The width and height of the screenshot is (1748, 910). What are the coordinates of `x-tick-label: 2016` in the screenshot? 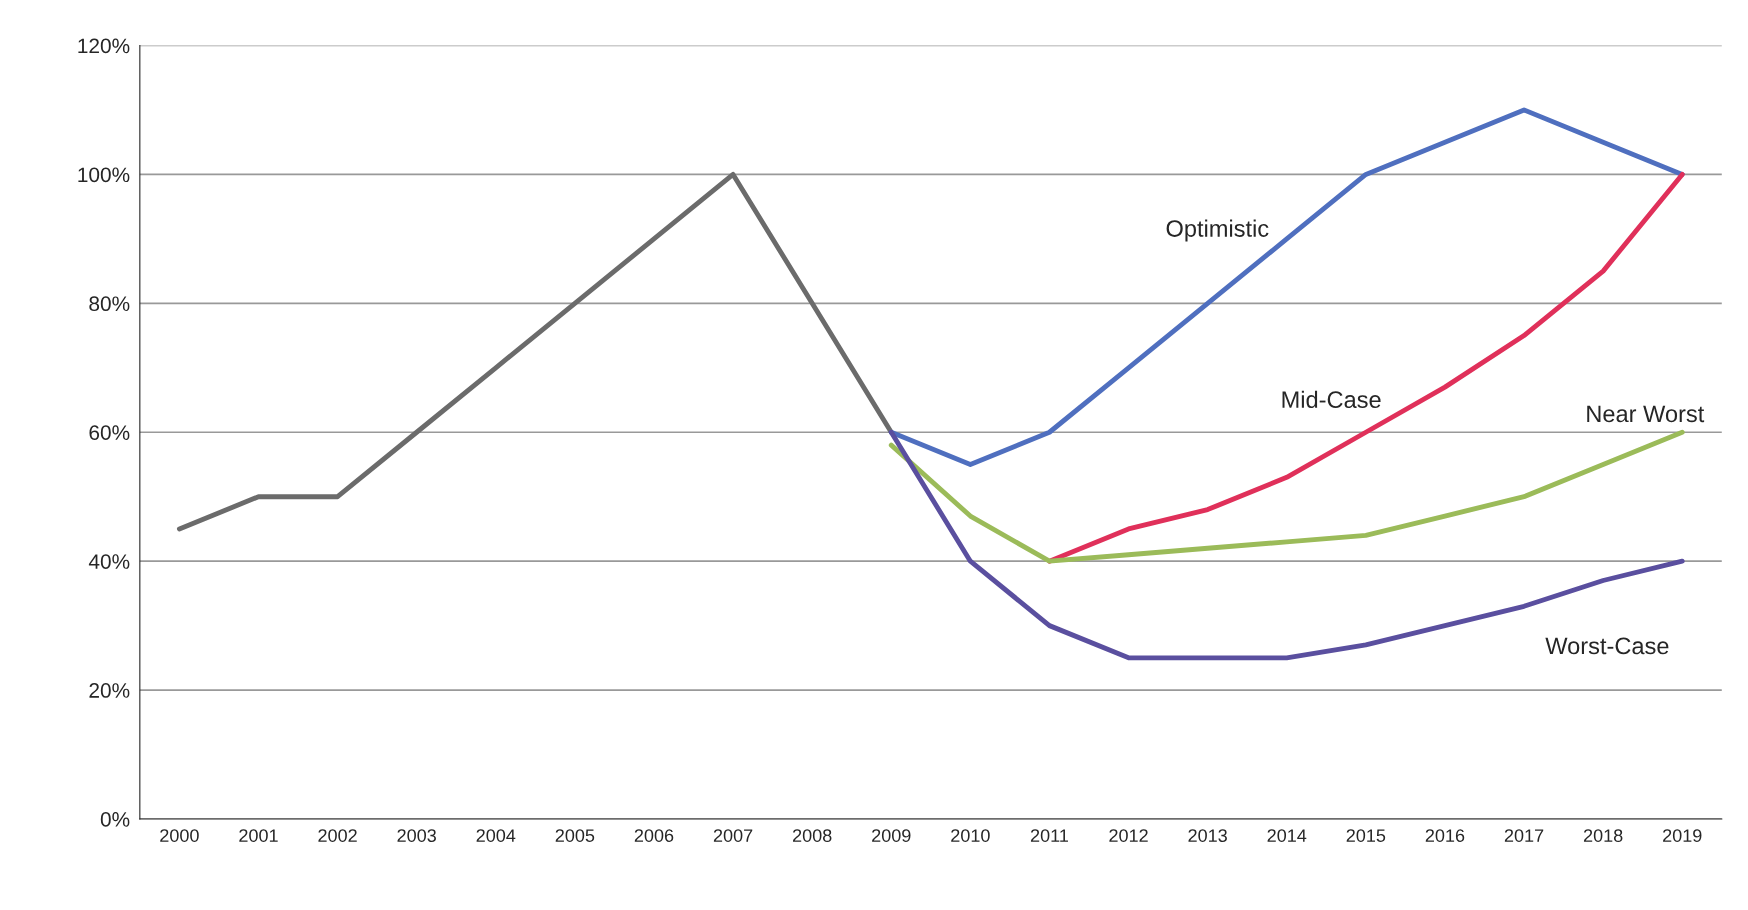 It's located at (1445, 835).